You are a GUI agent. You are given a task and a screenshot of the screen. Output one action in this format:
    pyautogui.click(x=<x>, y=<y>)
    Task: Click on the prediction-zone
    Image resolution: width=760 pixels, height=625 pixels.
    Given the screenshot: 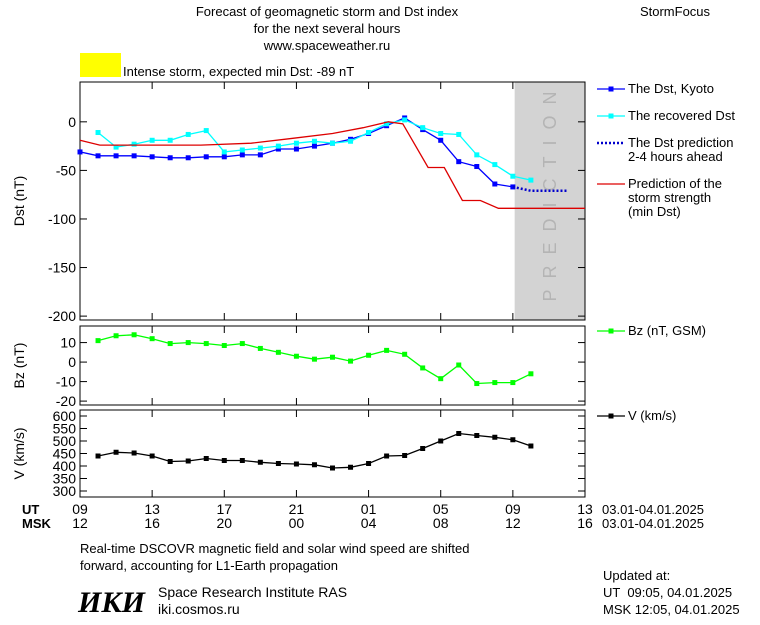 What is the action you would take?
    pyautogui.click(x=549, y=201)
    